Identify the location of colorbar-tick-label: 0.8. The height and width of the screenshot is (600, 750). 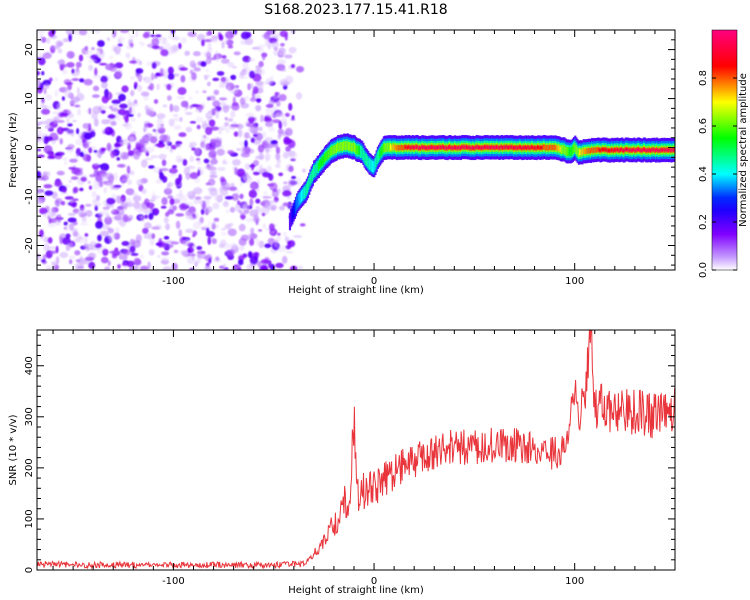
(703, 78).